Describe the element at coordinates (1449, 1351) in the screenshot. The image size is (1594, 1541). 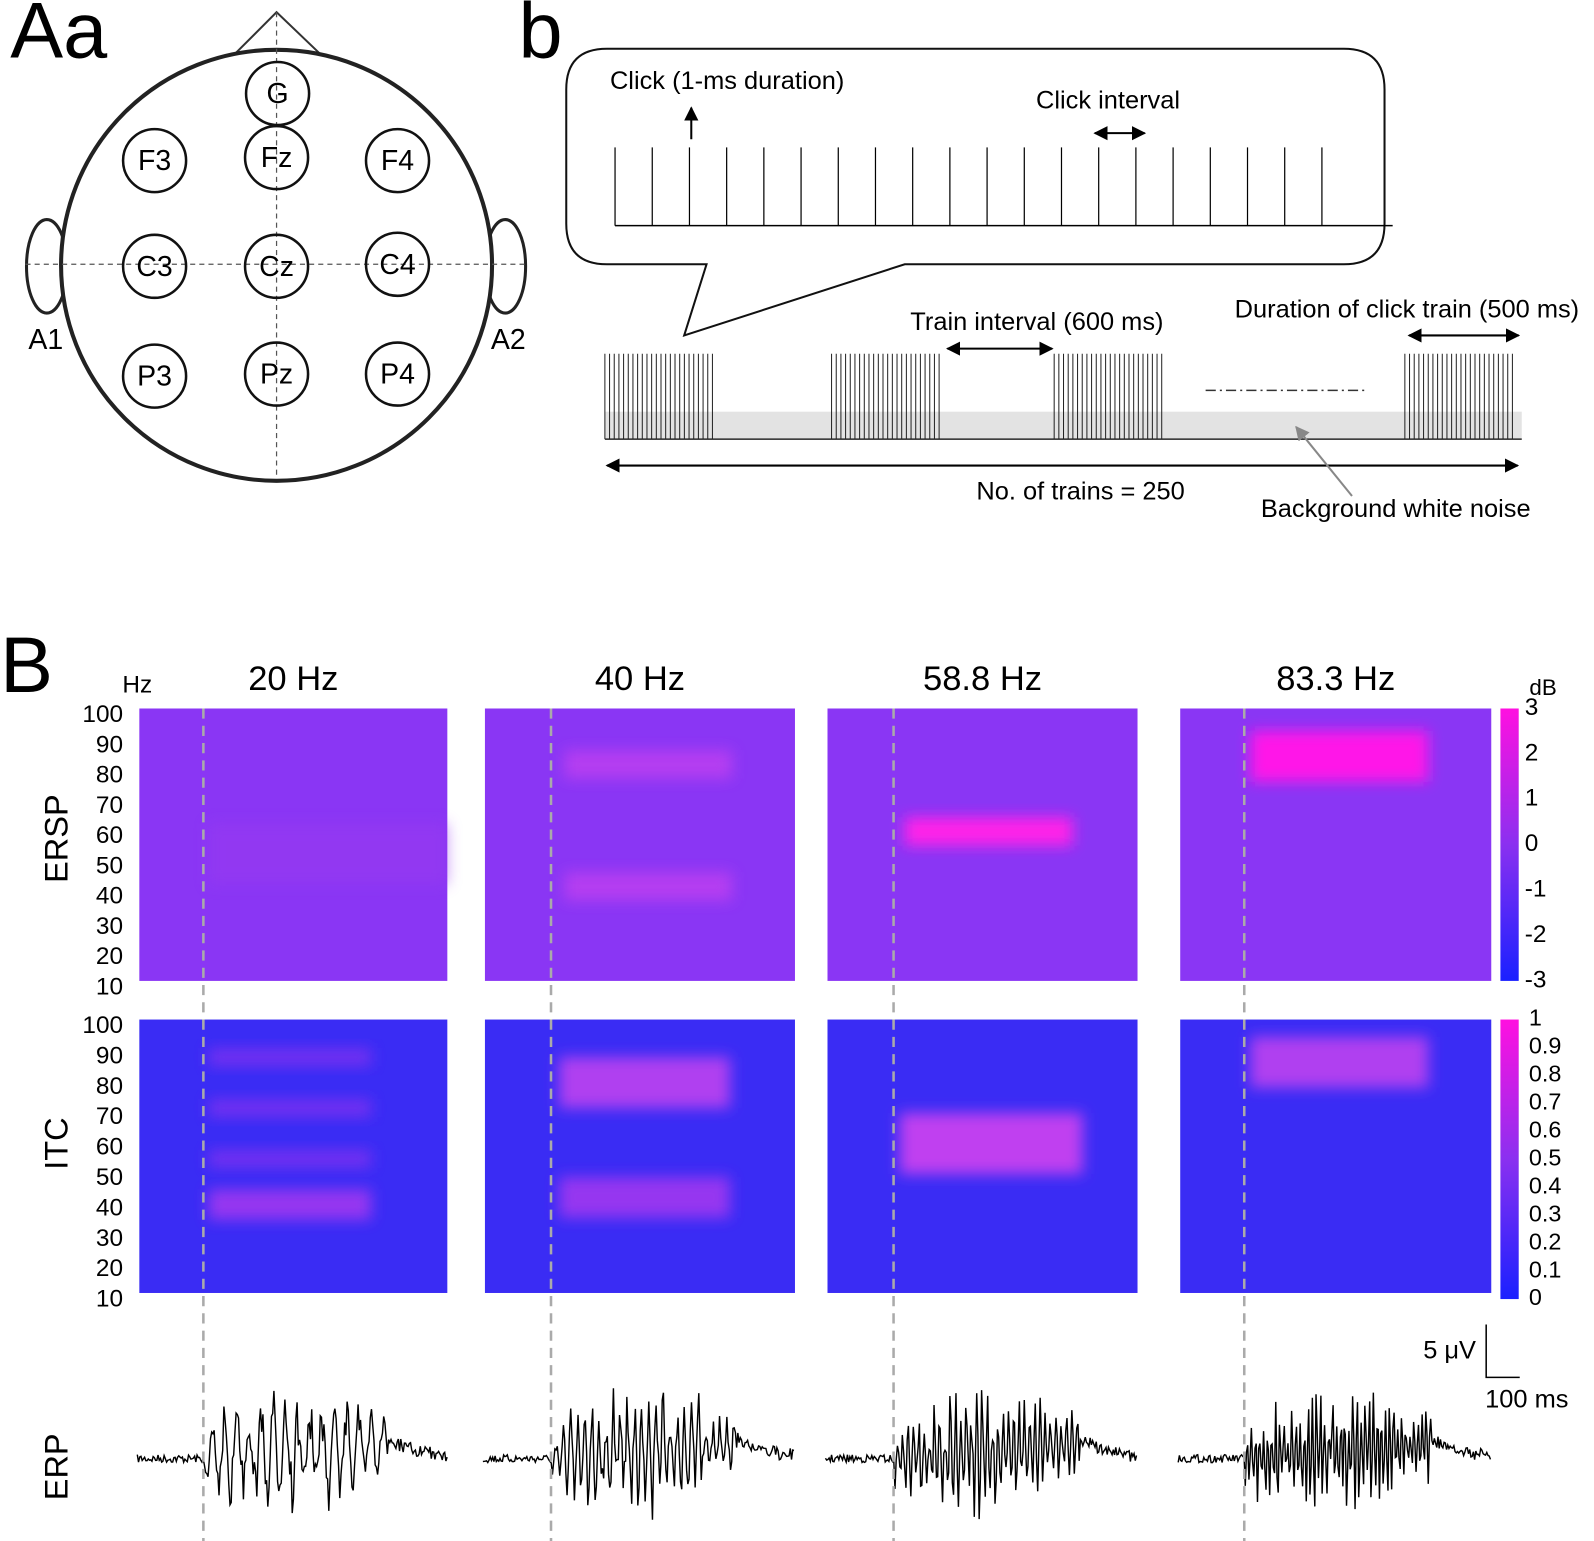
I see `scale-label: 5 μV` at that location.